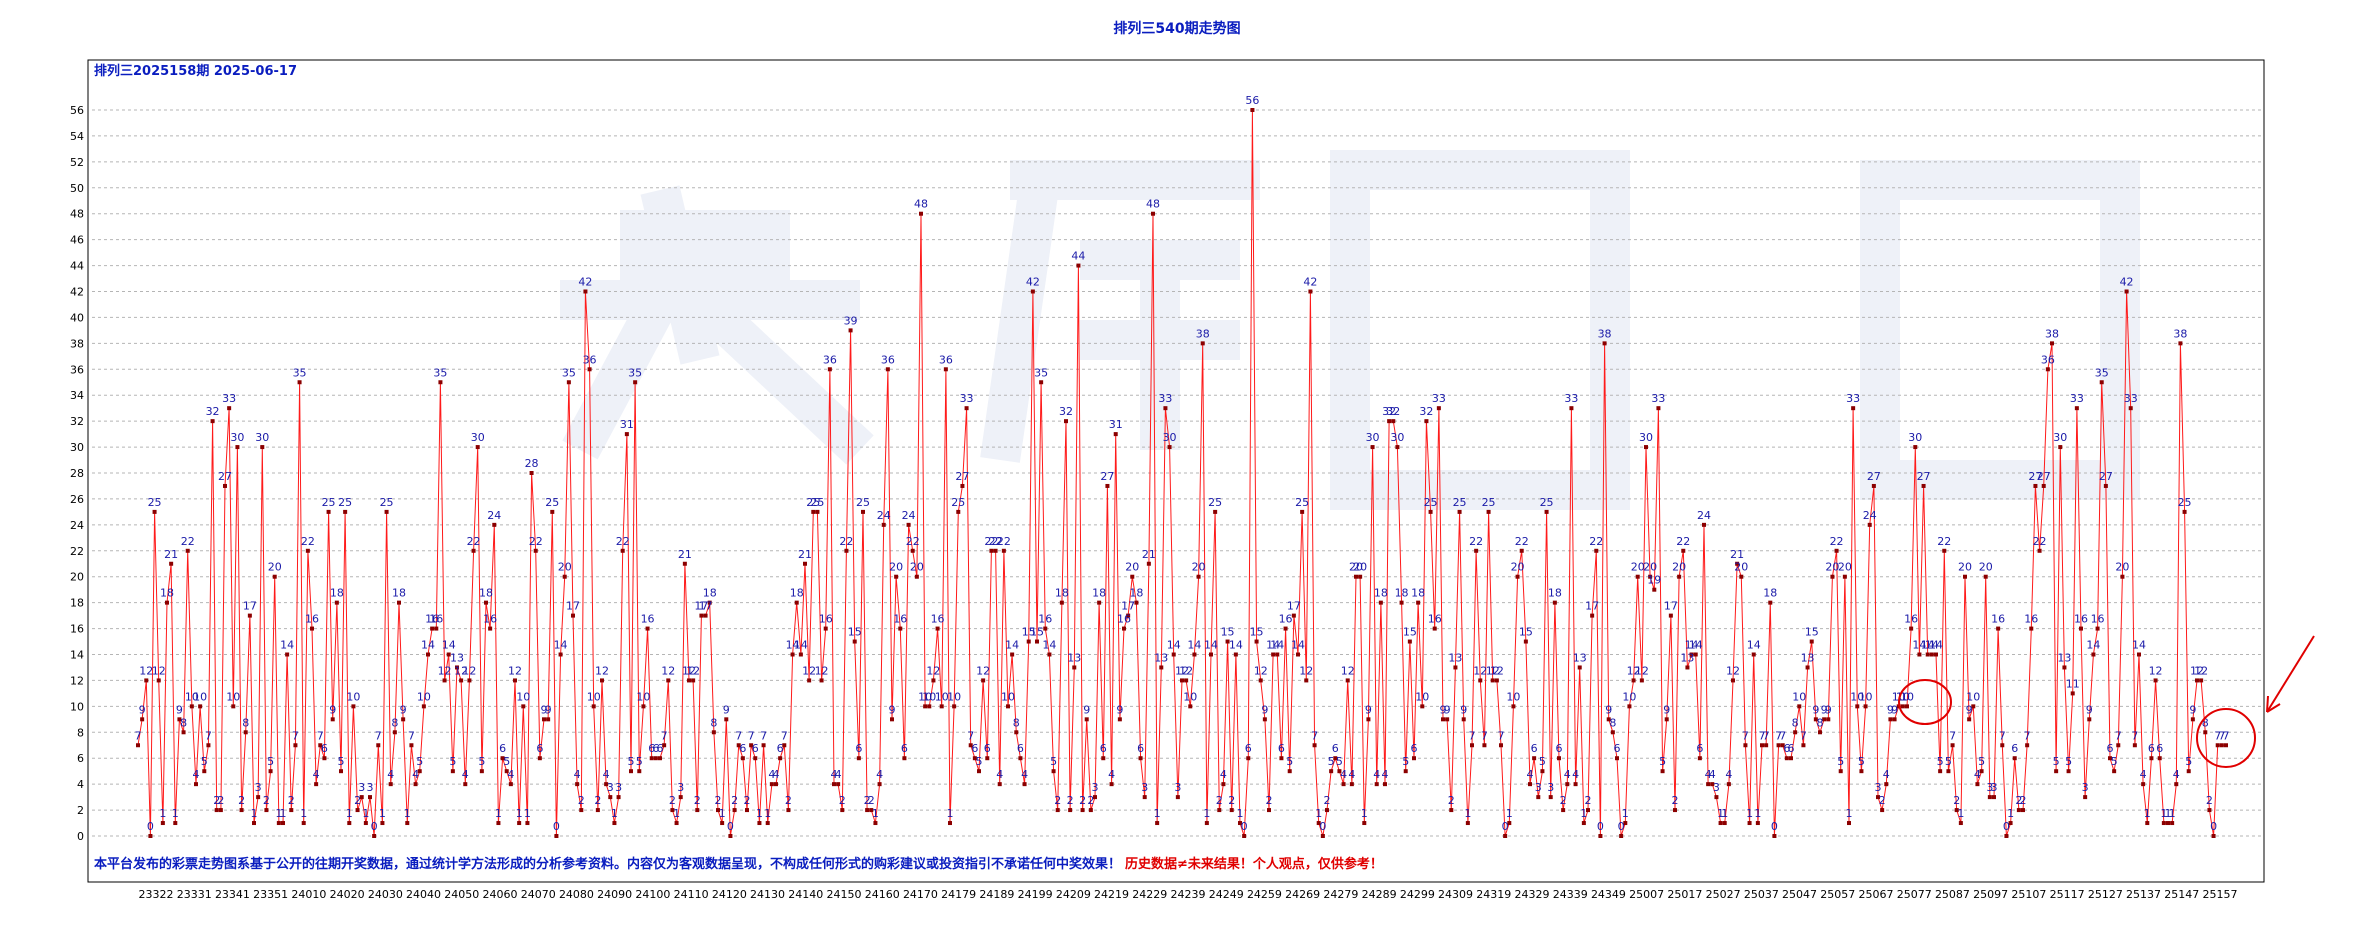  I want to click on x-tick-label: 24050, so click(461, 894).